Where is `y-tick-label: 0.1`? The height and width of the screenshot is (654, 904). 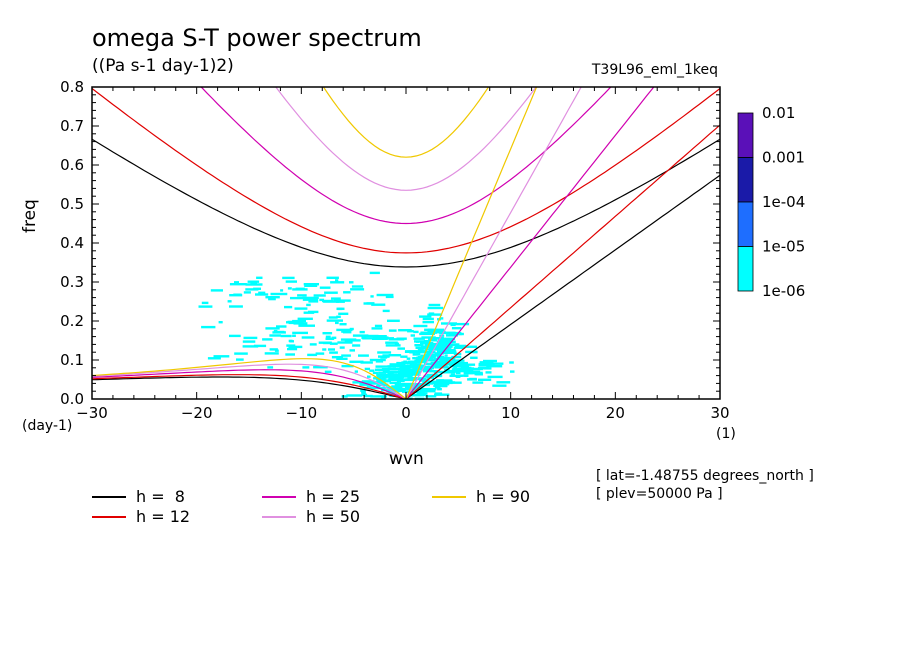
y-tick-label: 0.1 is located at coordinates (72, 360).